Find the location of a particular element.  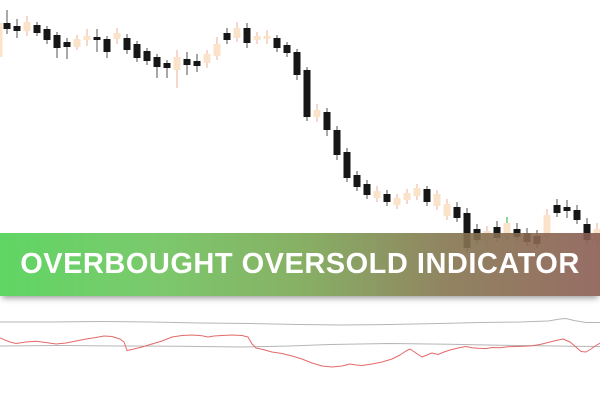

oscillator-line is located at coordinates (300, 351).